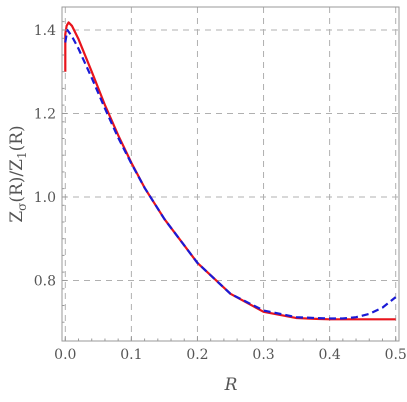  Describe the element at coordinates (65, 355) in the screenshot. I see `x-tick-label: 0.0` at that location.